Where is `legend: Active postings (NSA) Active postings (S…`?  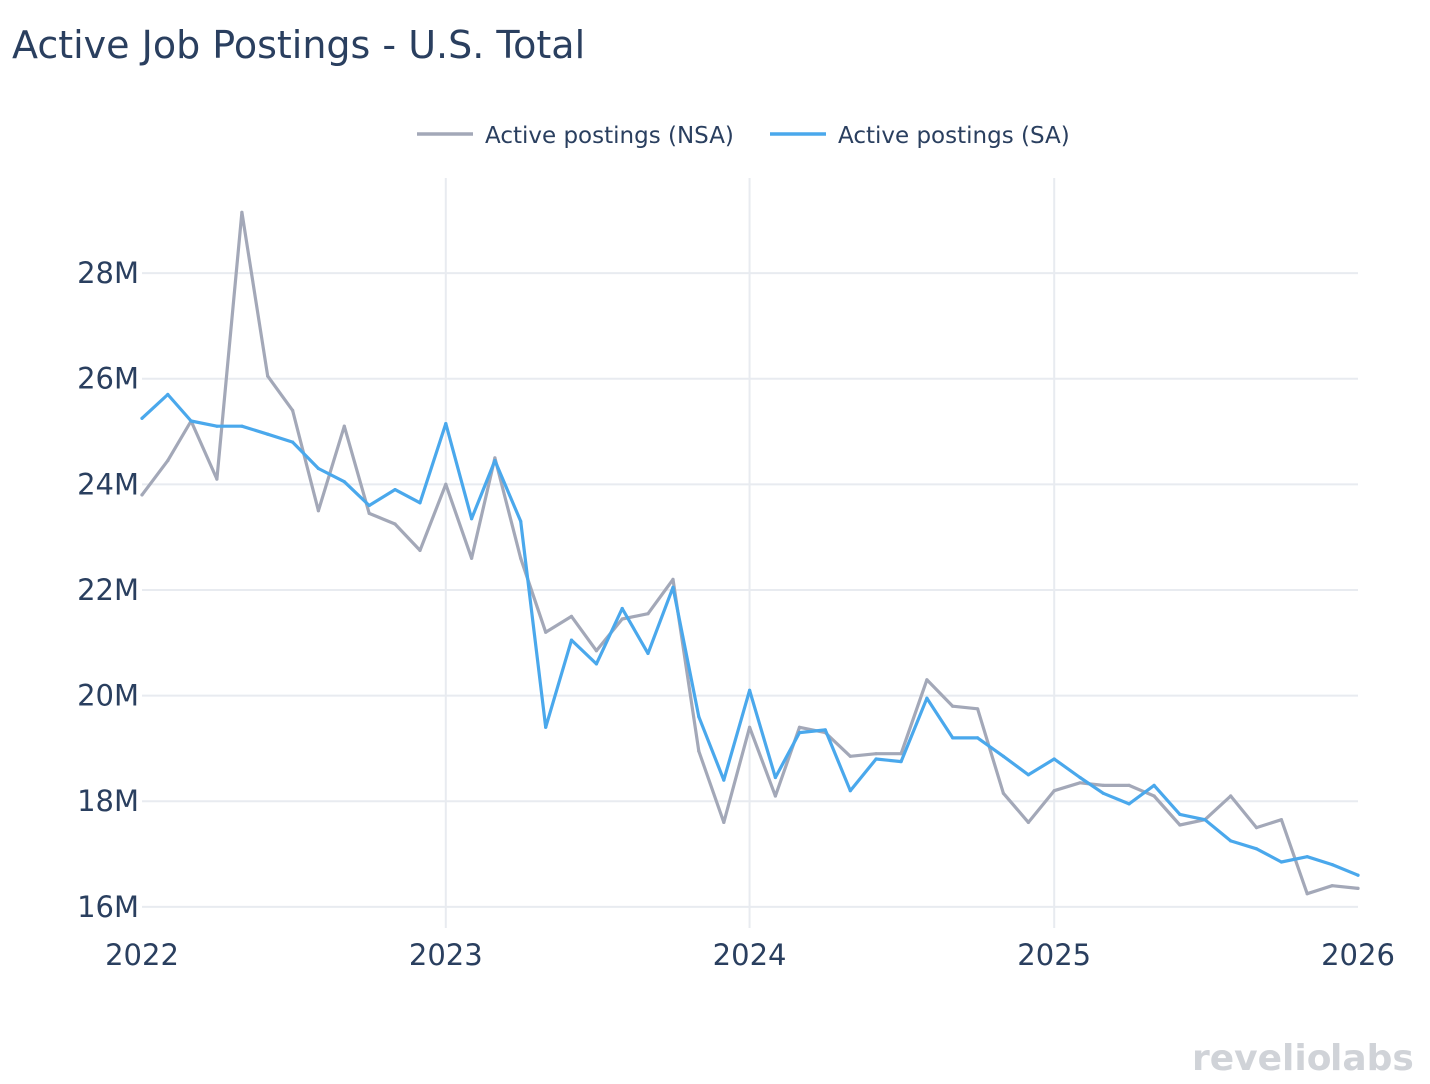
legend: Active postings (NSA) Active postings (S… is located at coordinates (743, 136).